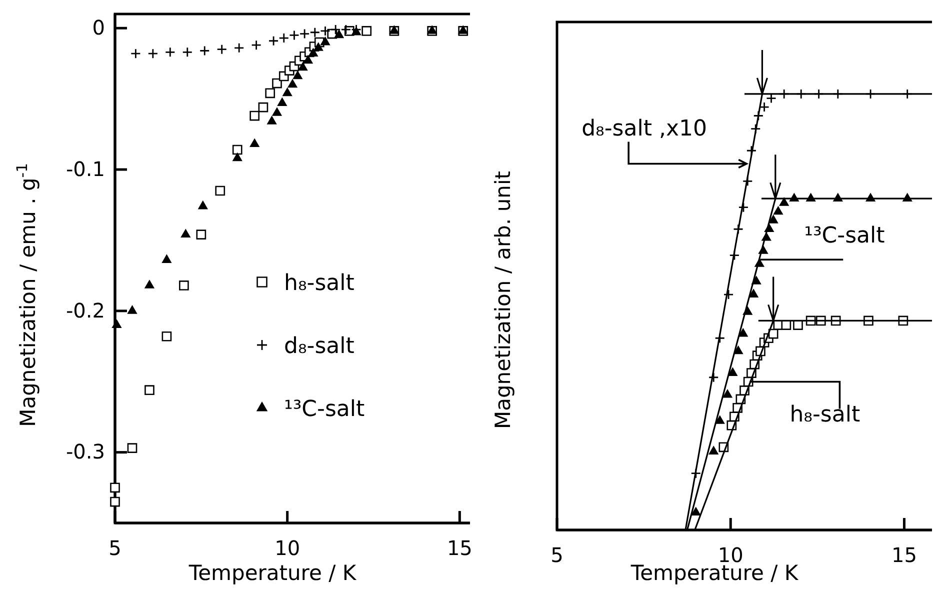  I want to click on y-tick-label: -0.1, so click(85, 168).